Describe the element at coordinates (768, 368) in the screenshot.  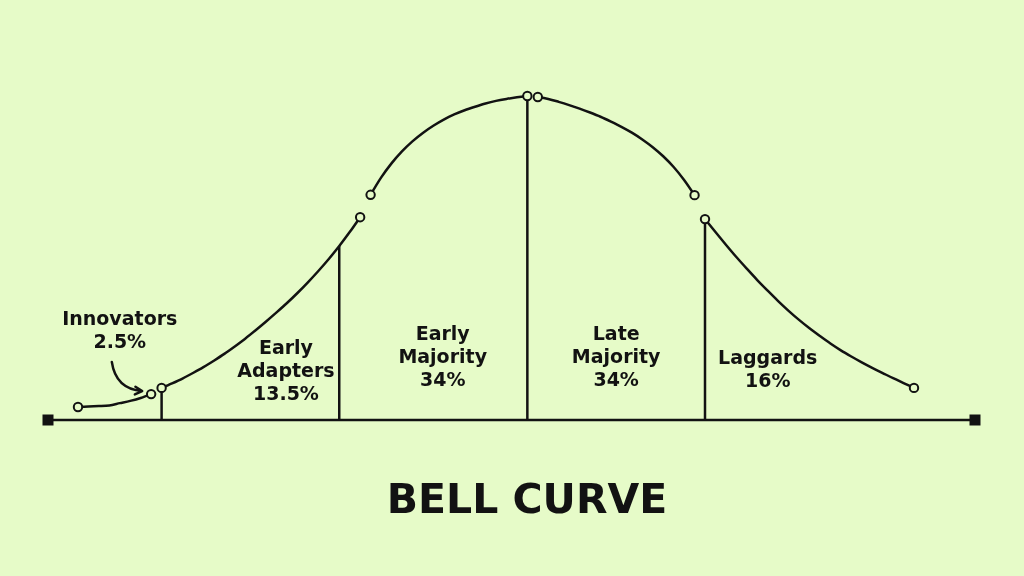
I see `annotation: Laggards 16%` at that location.